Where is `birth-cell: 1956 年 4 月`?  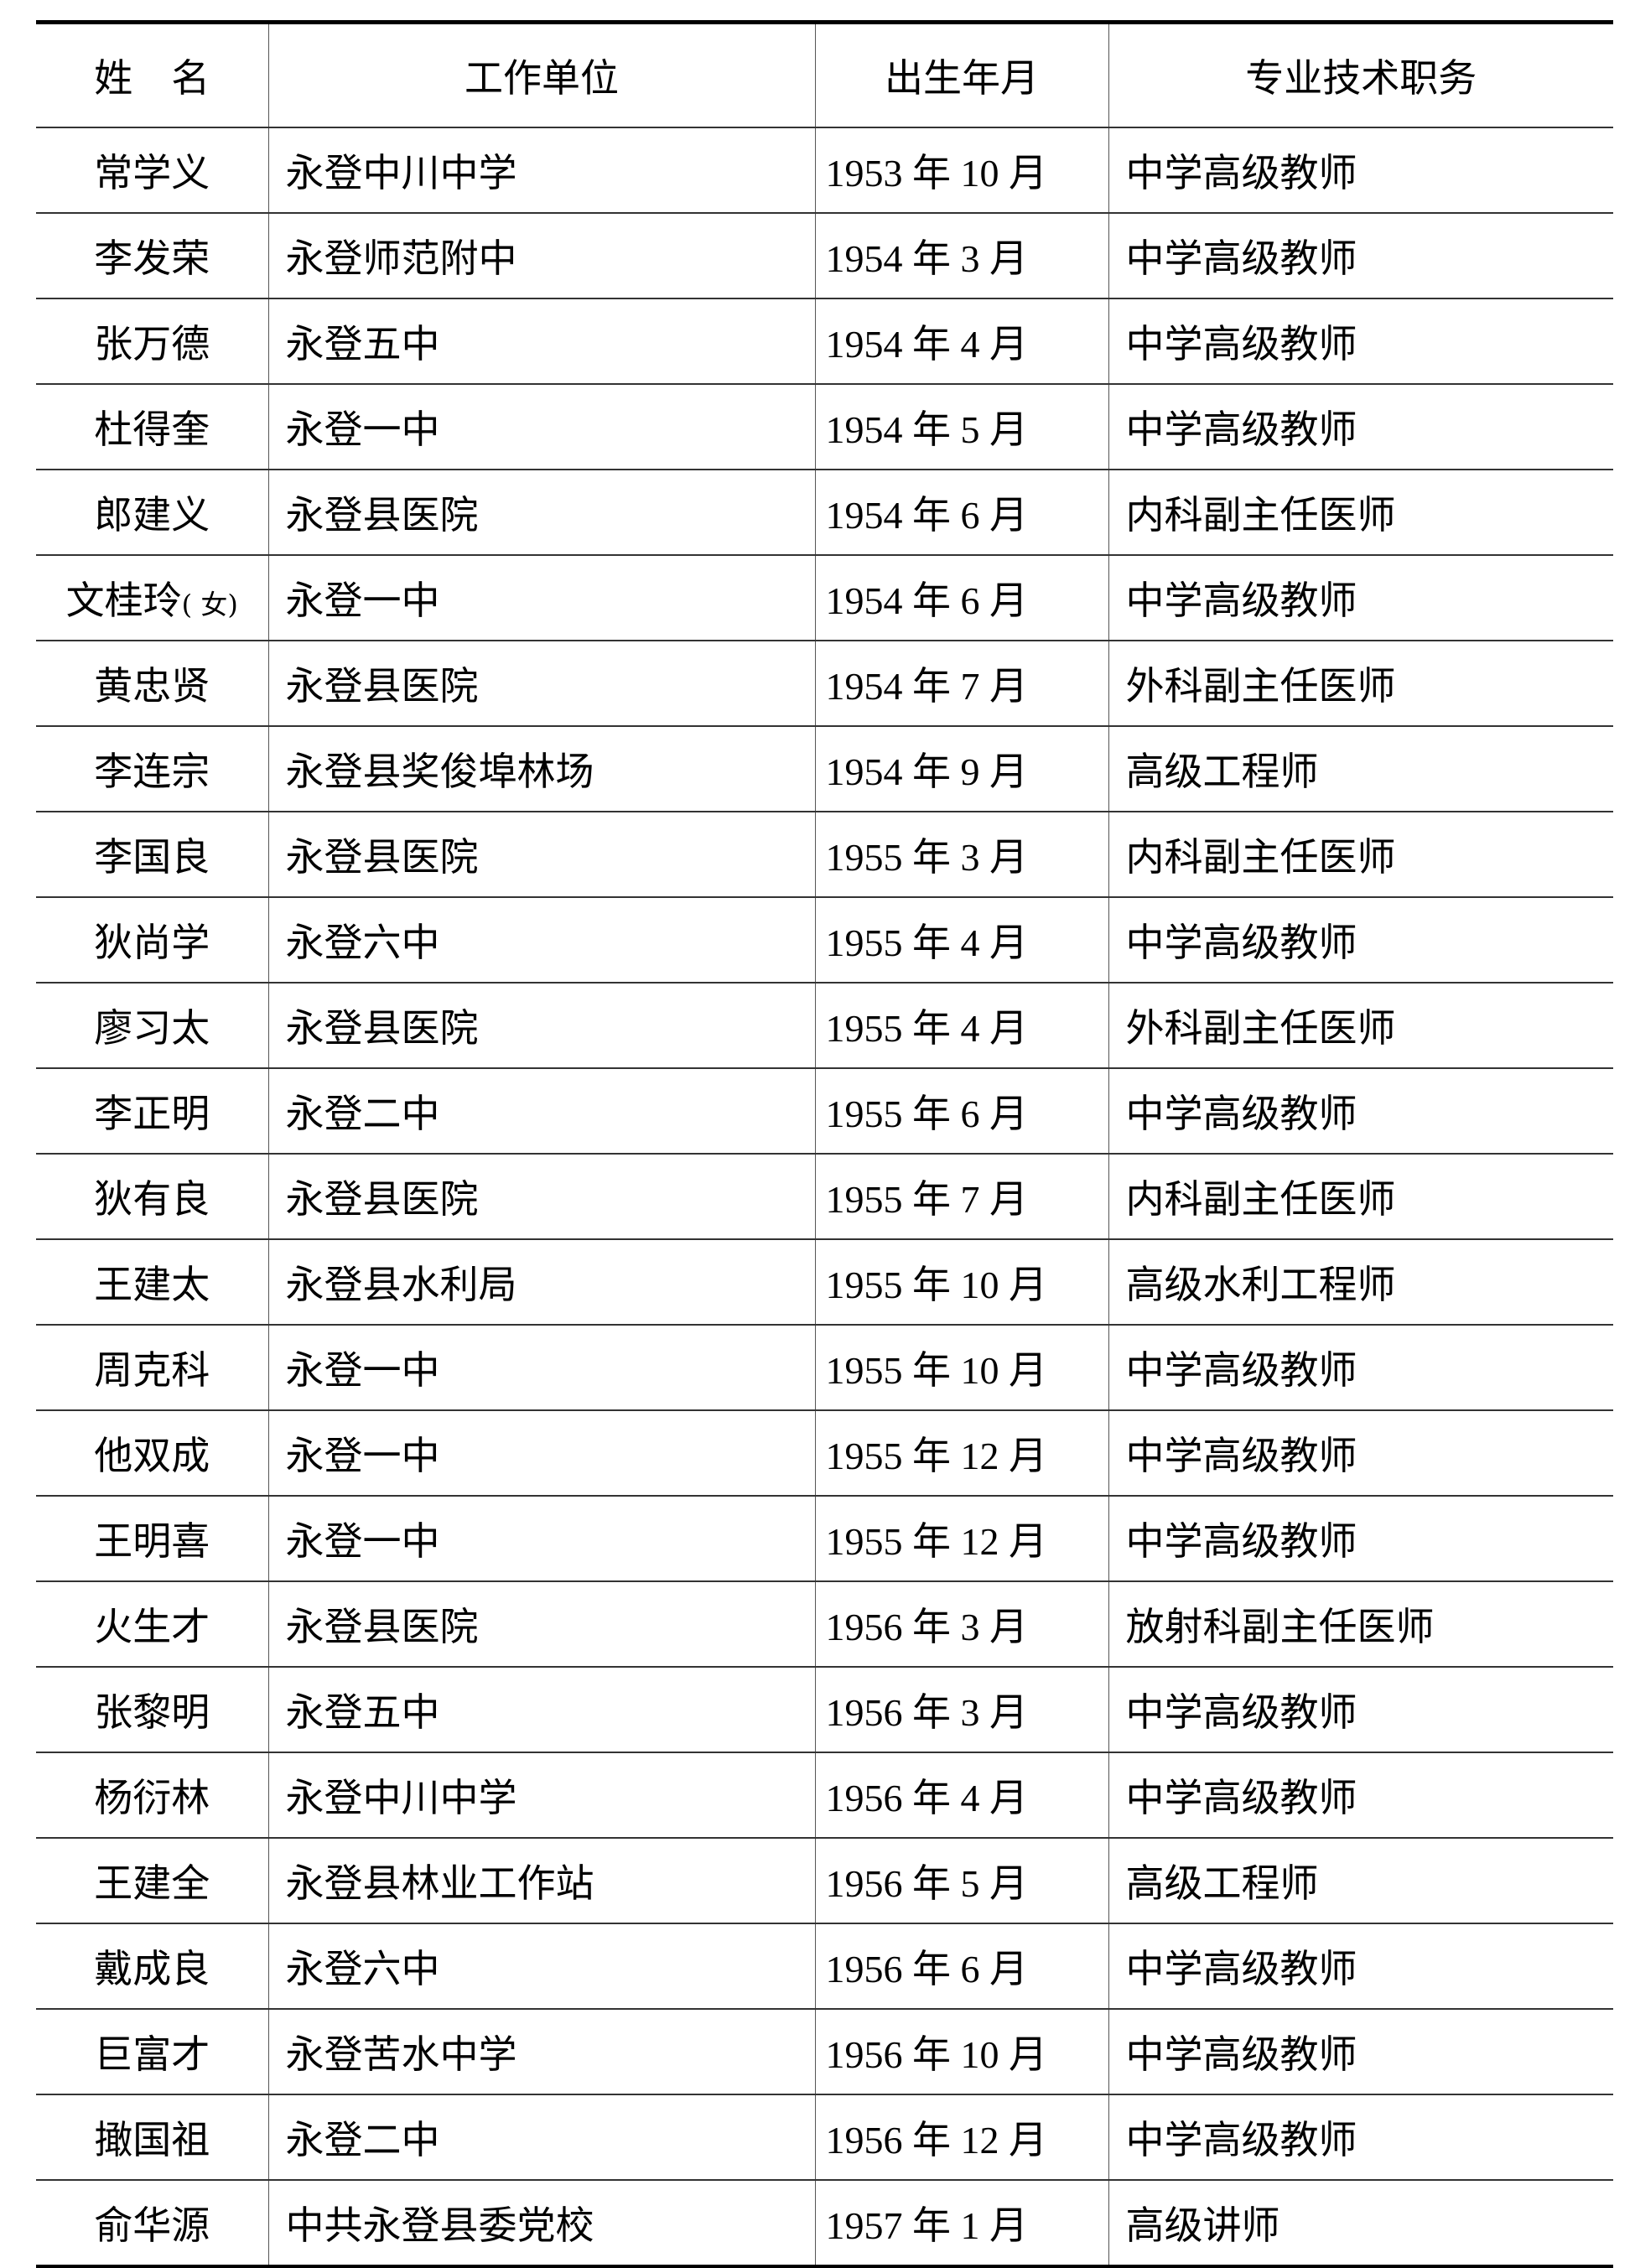 birth-cell: 1956 年 4 月 is located at coordinates (961, 1796).